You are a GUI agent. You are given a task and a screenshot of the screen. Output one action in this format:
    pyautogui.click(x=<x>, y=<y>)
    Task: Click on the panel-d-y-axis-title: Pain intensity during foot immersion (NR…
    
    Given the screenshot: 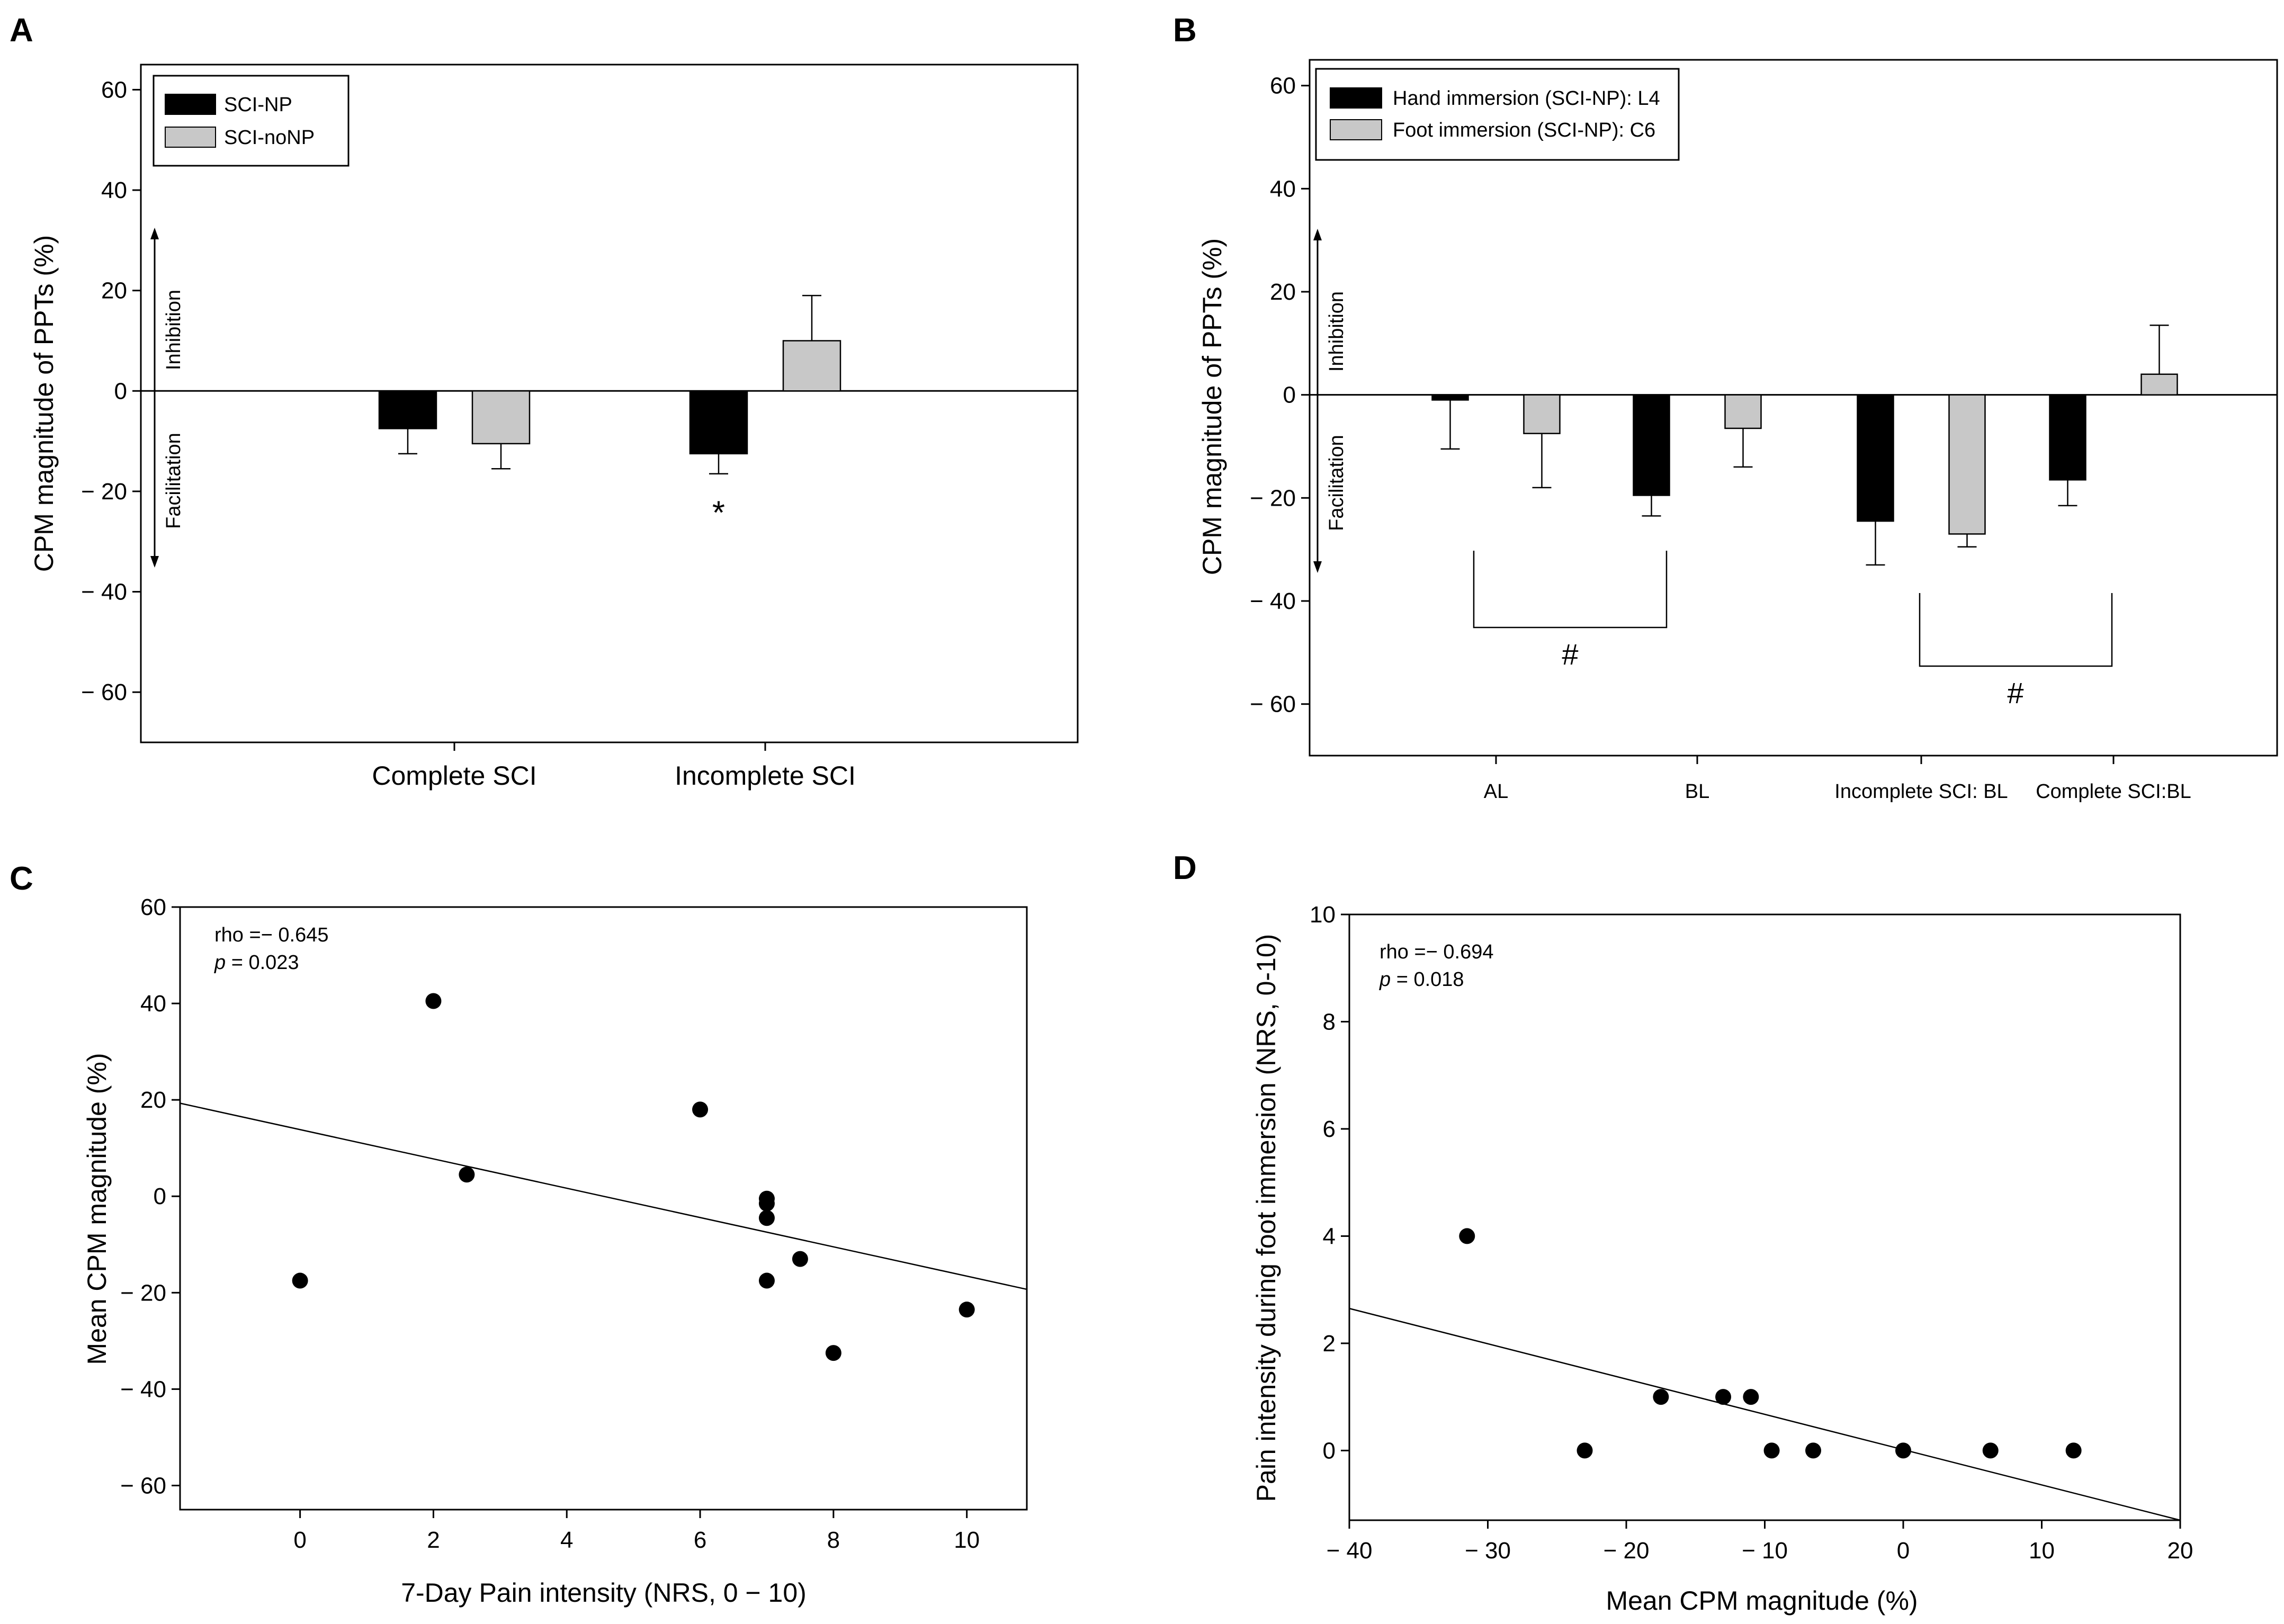 What is the action you would take?
    pyautogui.click(x=1266, y=1218)
    